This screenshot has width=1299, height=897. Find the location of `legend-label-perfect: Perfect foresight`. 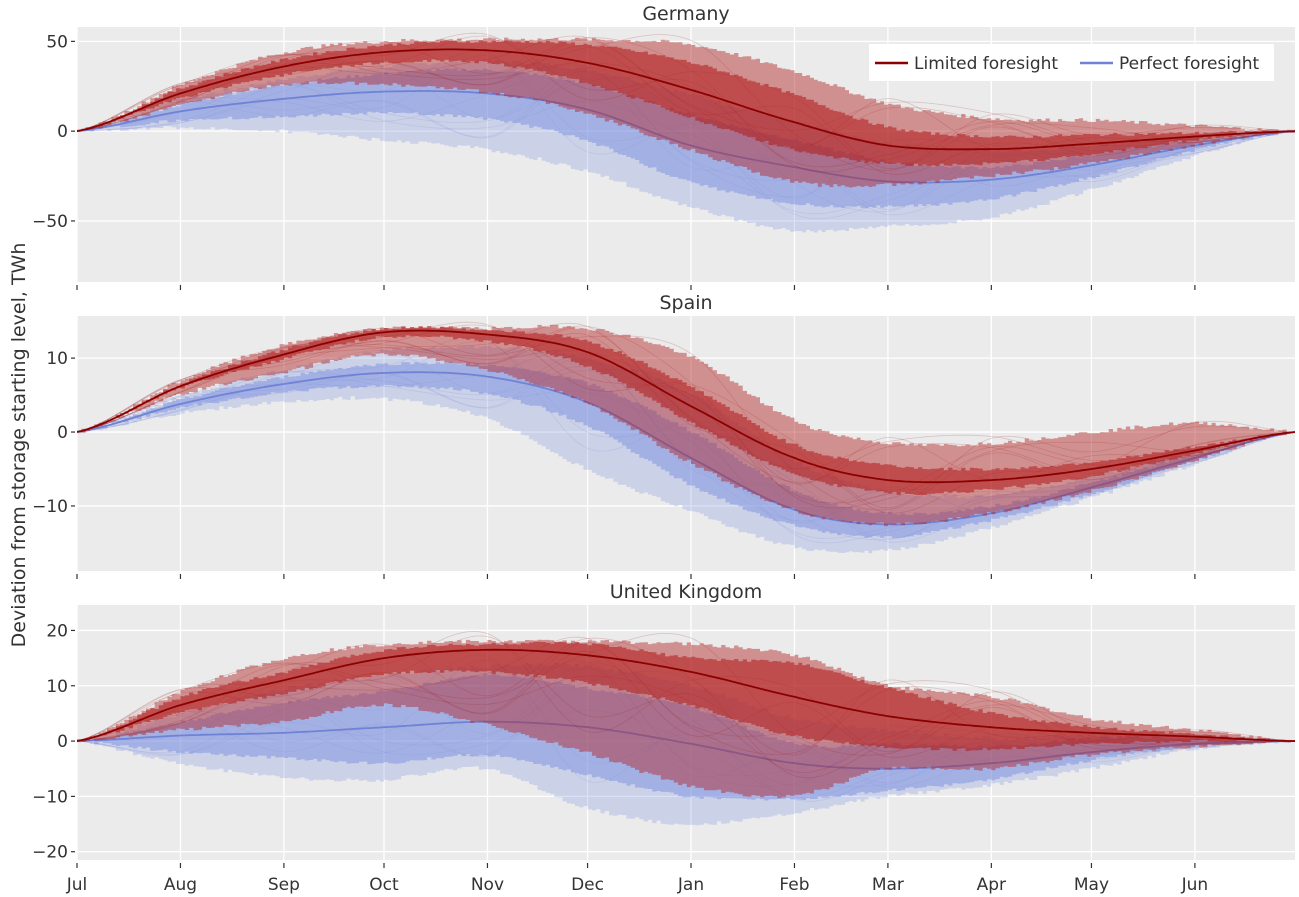

legend-label-perfect: Perfect foresight is located at coordinates (1189, 64).